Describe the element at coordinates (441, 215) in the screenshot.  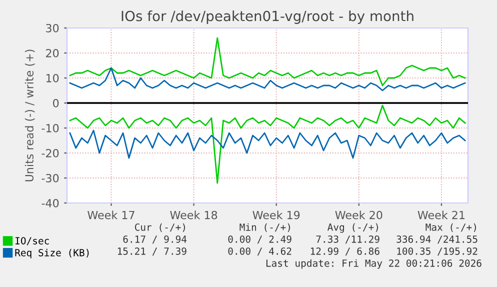
I see `x-tick-label: Week 21` at that location.